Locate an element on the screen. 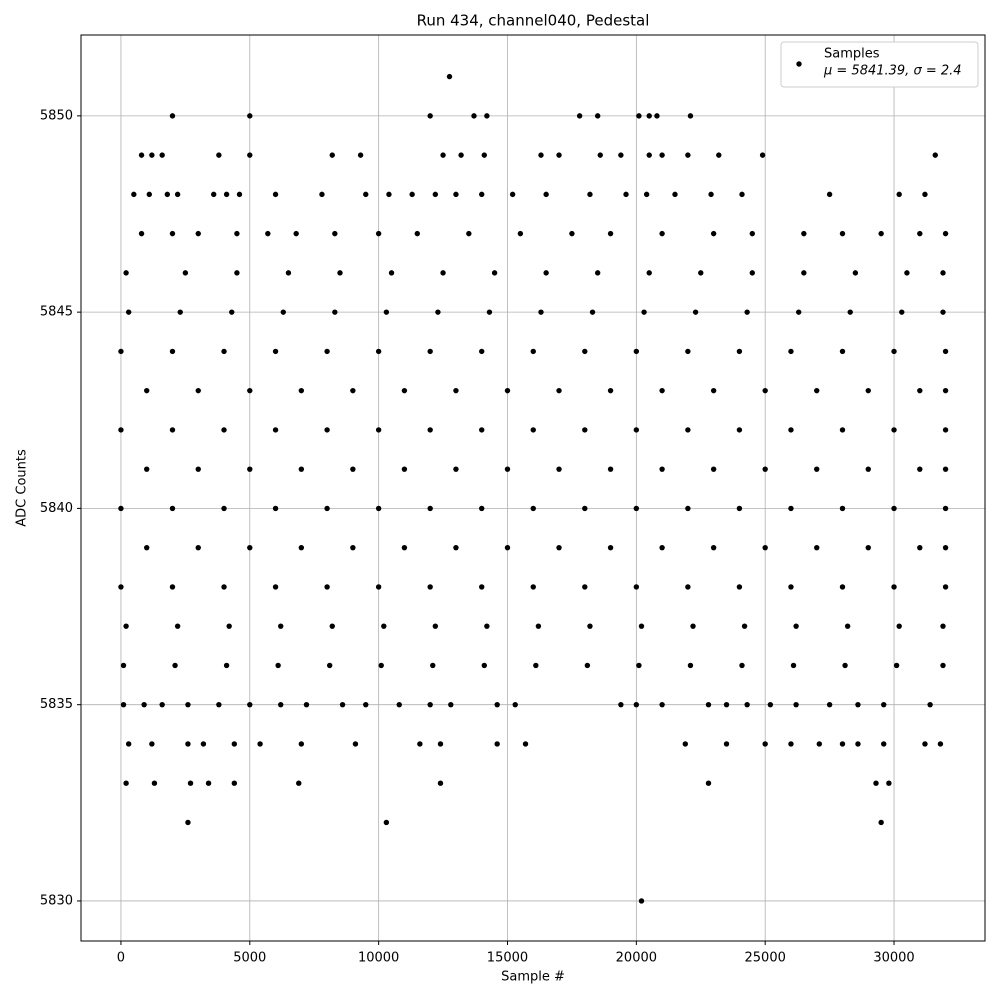  legend-stats: μ = 5841.39, σ = 2.4 is located at coordinates (892, 71).